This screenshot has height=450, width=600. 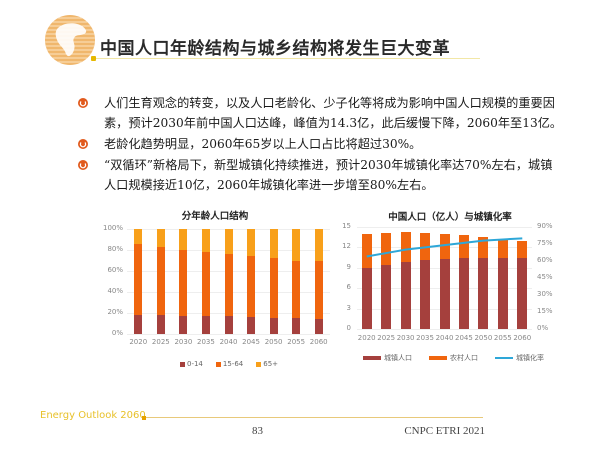 I want to click on footer-divider, so click(x=314, y=417).